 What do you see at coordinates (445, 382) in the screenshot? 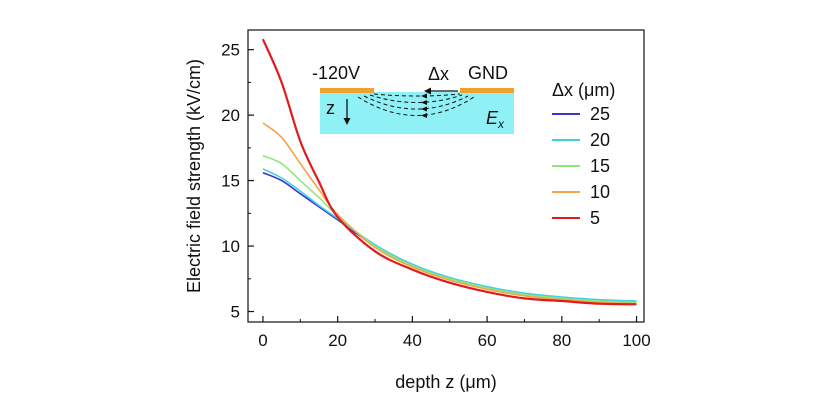
I see `x-axis-label: depth z (μm)` at bounding box center [445, 382].